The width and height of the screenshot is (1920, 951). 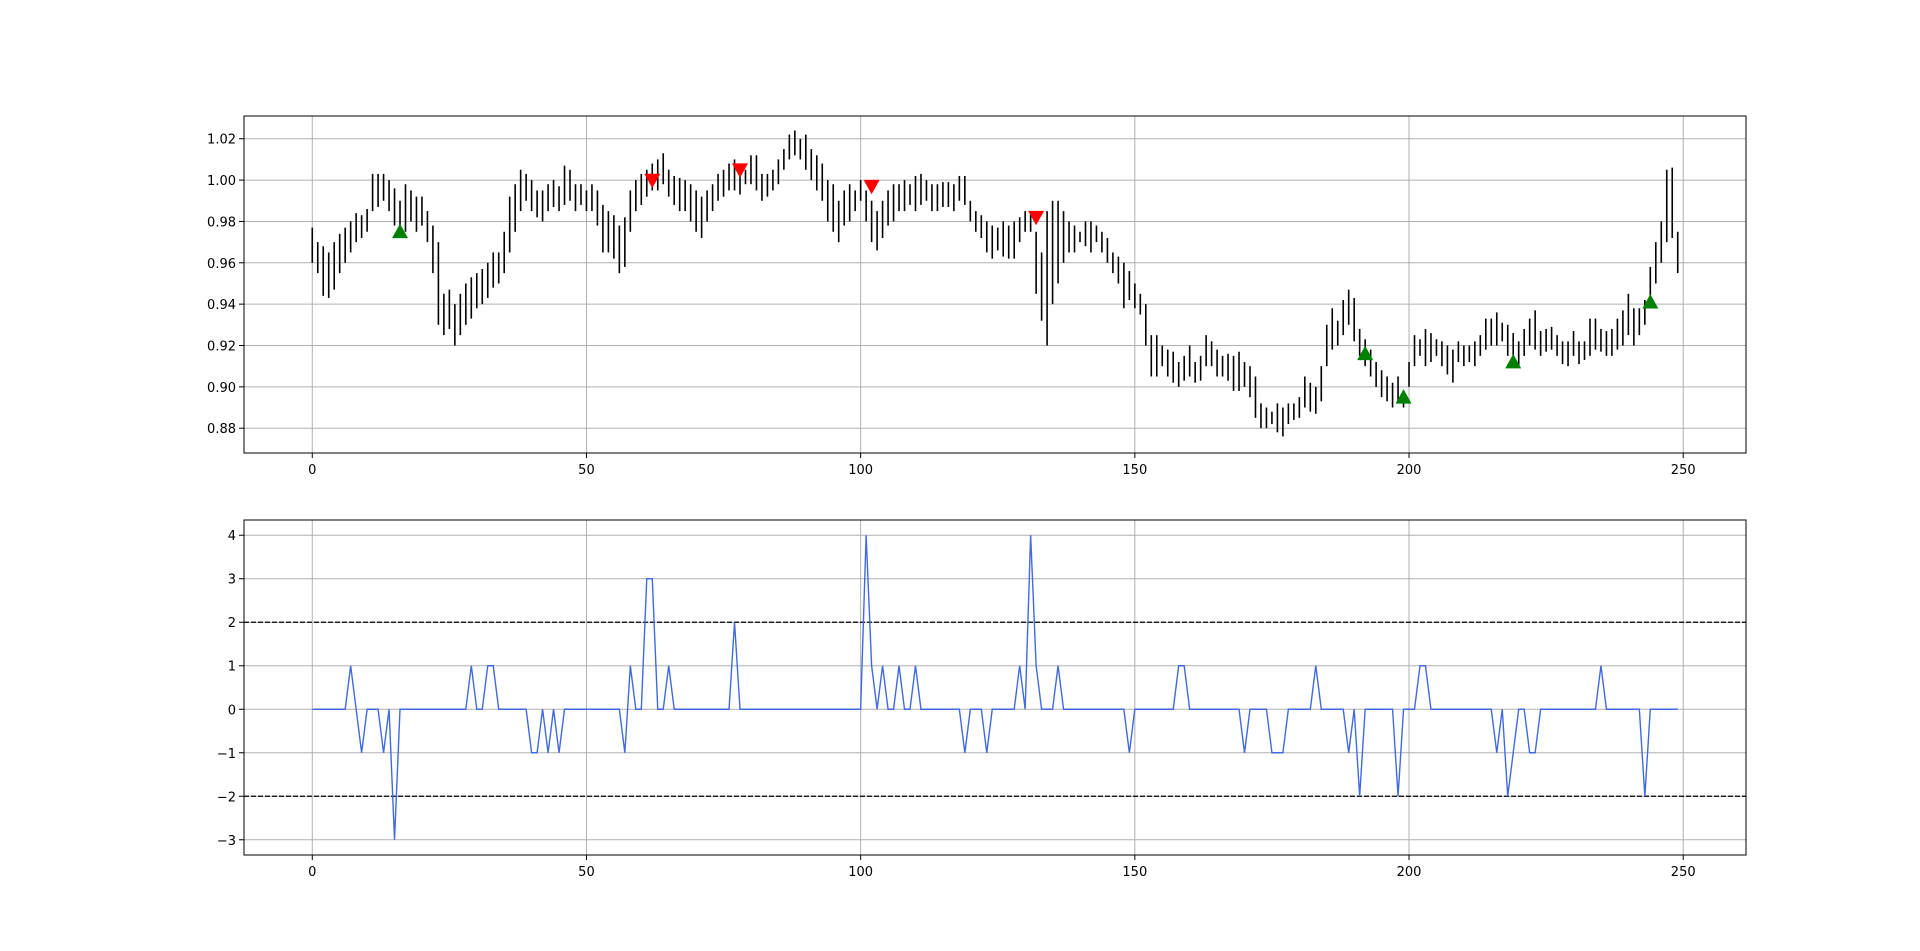 I want to click on y-tick-label: 0.94, so click(x=221, y=305).